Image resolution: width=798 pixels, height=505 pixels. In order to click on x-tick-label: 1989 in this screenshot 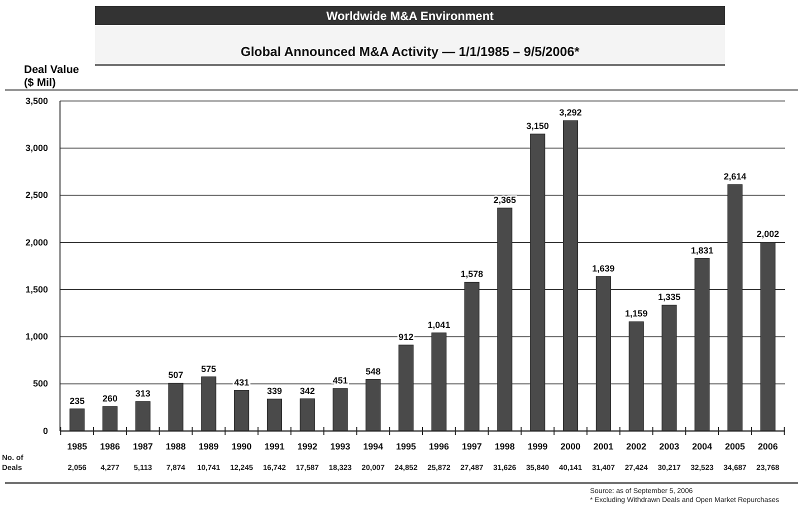, I will do `click(208, 446)`.